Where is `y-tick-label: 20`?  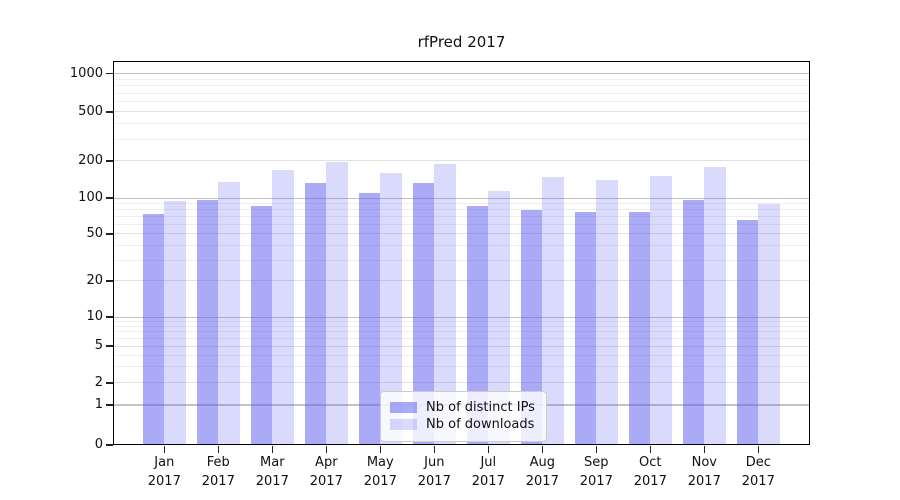
y-tick-label: 20 is located at coordinates (94, 280).